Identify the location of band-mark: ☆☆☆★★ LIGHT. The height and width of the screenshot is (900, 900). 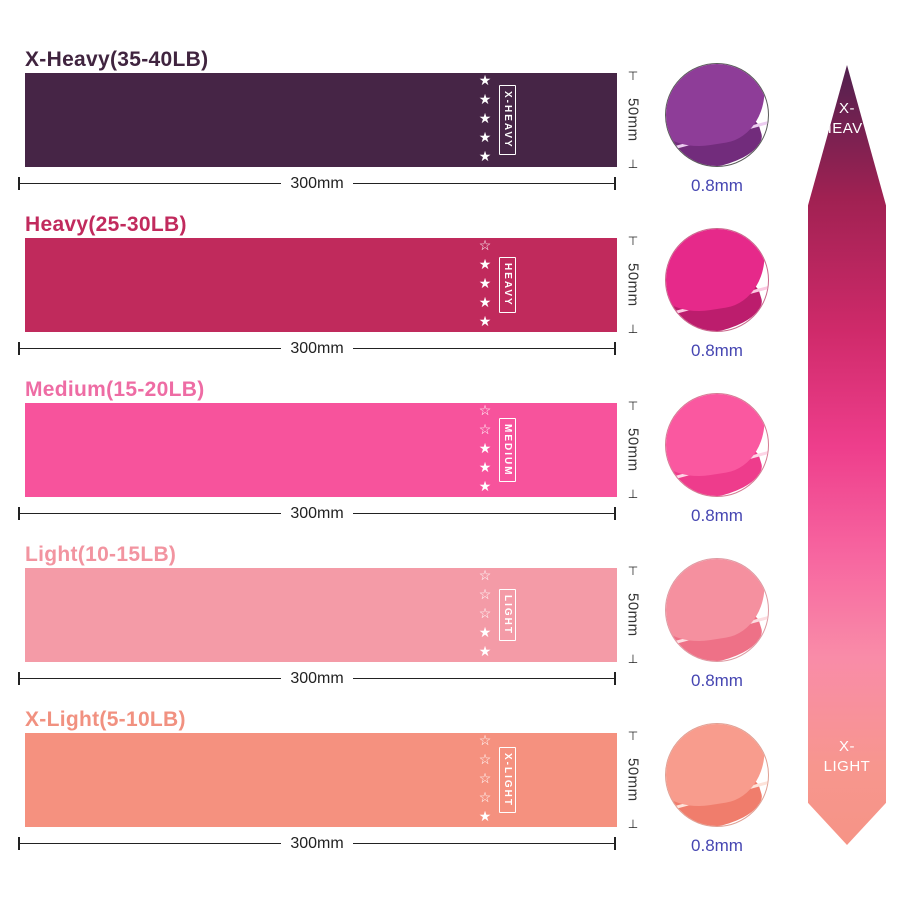
(496, 615).